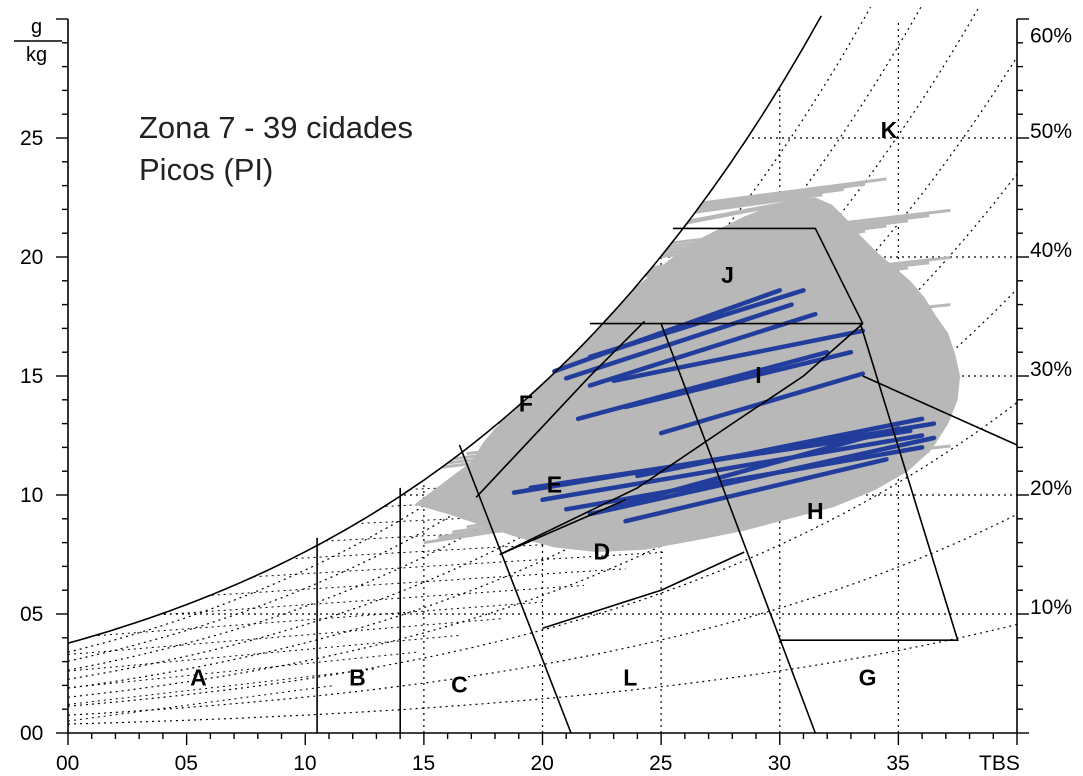 The image size is (1083, 776). I want to click on rh-tick-label: 20%, so click(1051, 488).